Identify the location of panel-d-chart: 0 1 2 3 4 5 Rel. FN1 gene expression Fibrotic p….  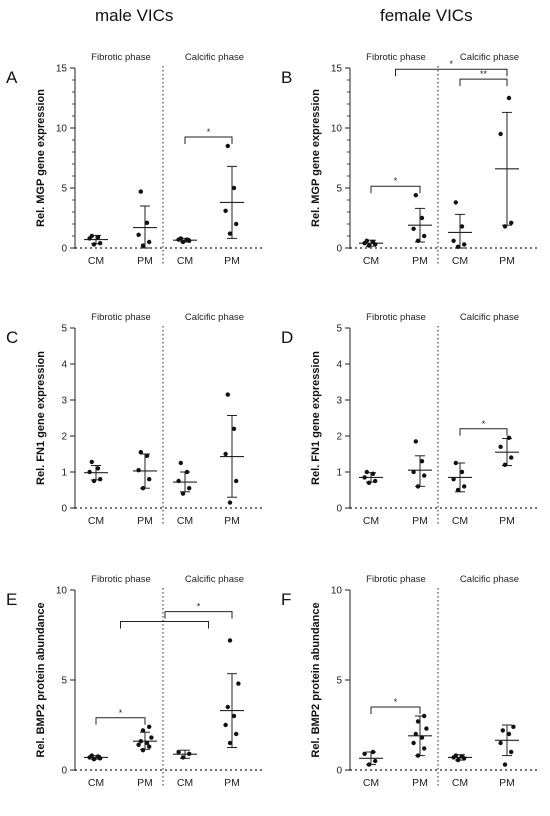
(423, 419).